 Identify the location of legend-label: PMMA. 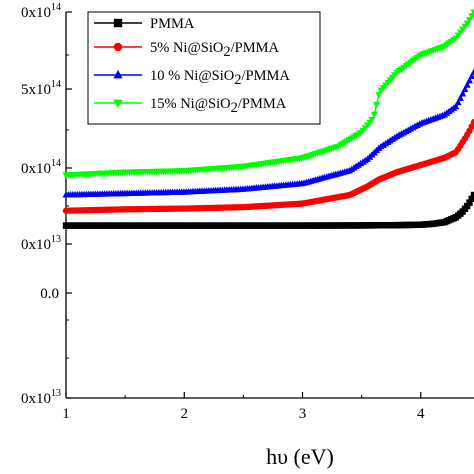
(172, 24).